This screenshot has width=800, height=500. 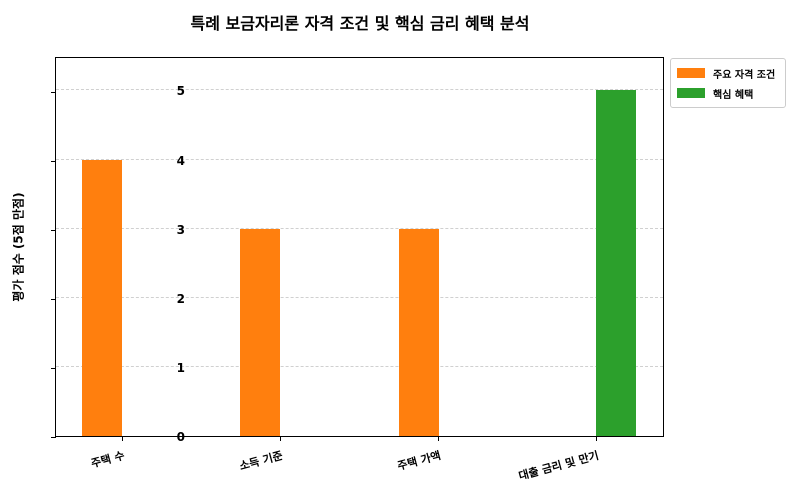 I want to click on legend-swatch-orange, so click(x=691, y=73).